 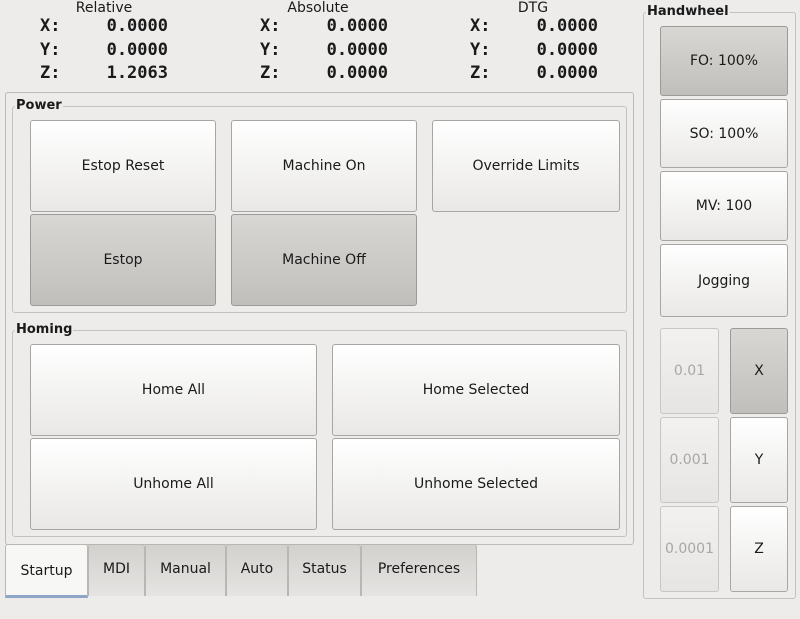 I want to click on tab-startup: Startup, so click(x=46, y=571).